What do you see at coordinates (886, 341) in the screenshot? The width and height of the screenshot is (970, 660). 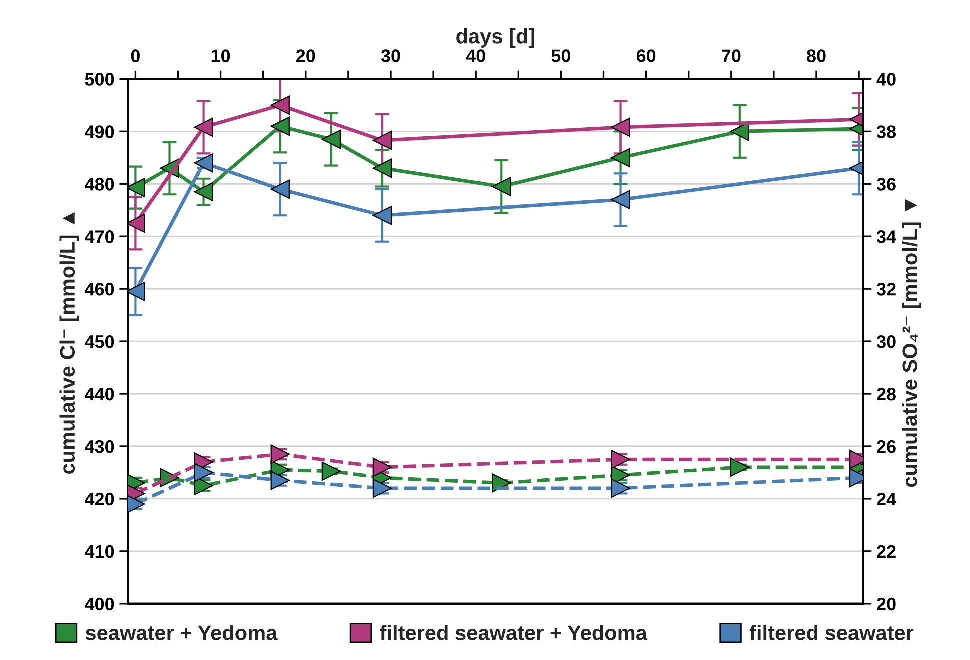 I see `y2-tick-label: 30` at bounding box center [886, 341].